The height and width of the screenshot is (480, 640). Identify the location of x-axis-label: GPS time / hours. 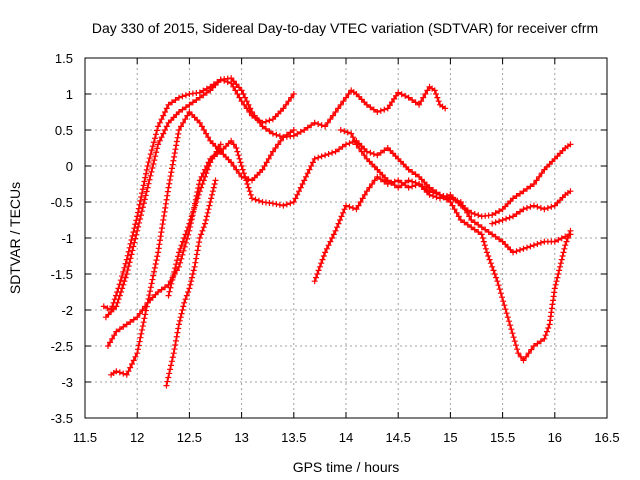
(346, 467).